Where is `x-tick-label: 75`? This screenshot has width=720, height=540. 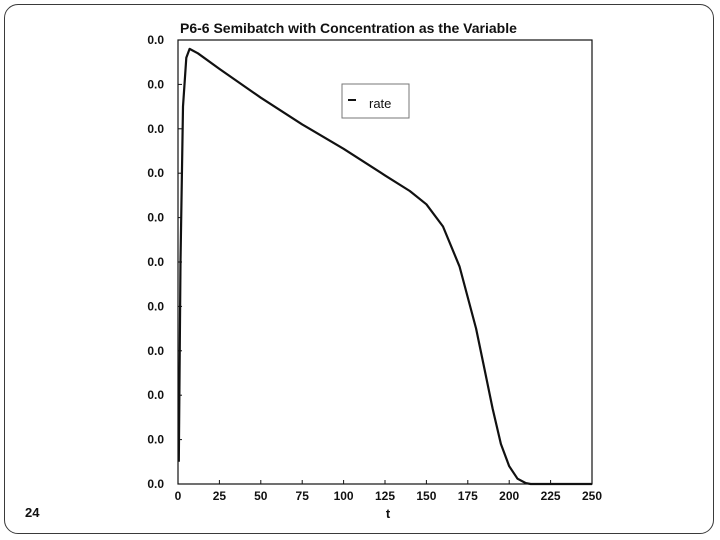 x-tick-label: 75 is located at coordinates (303, 496).